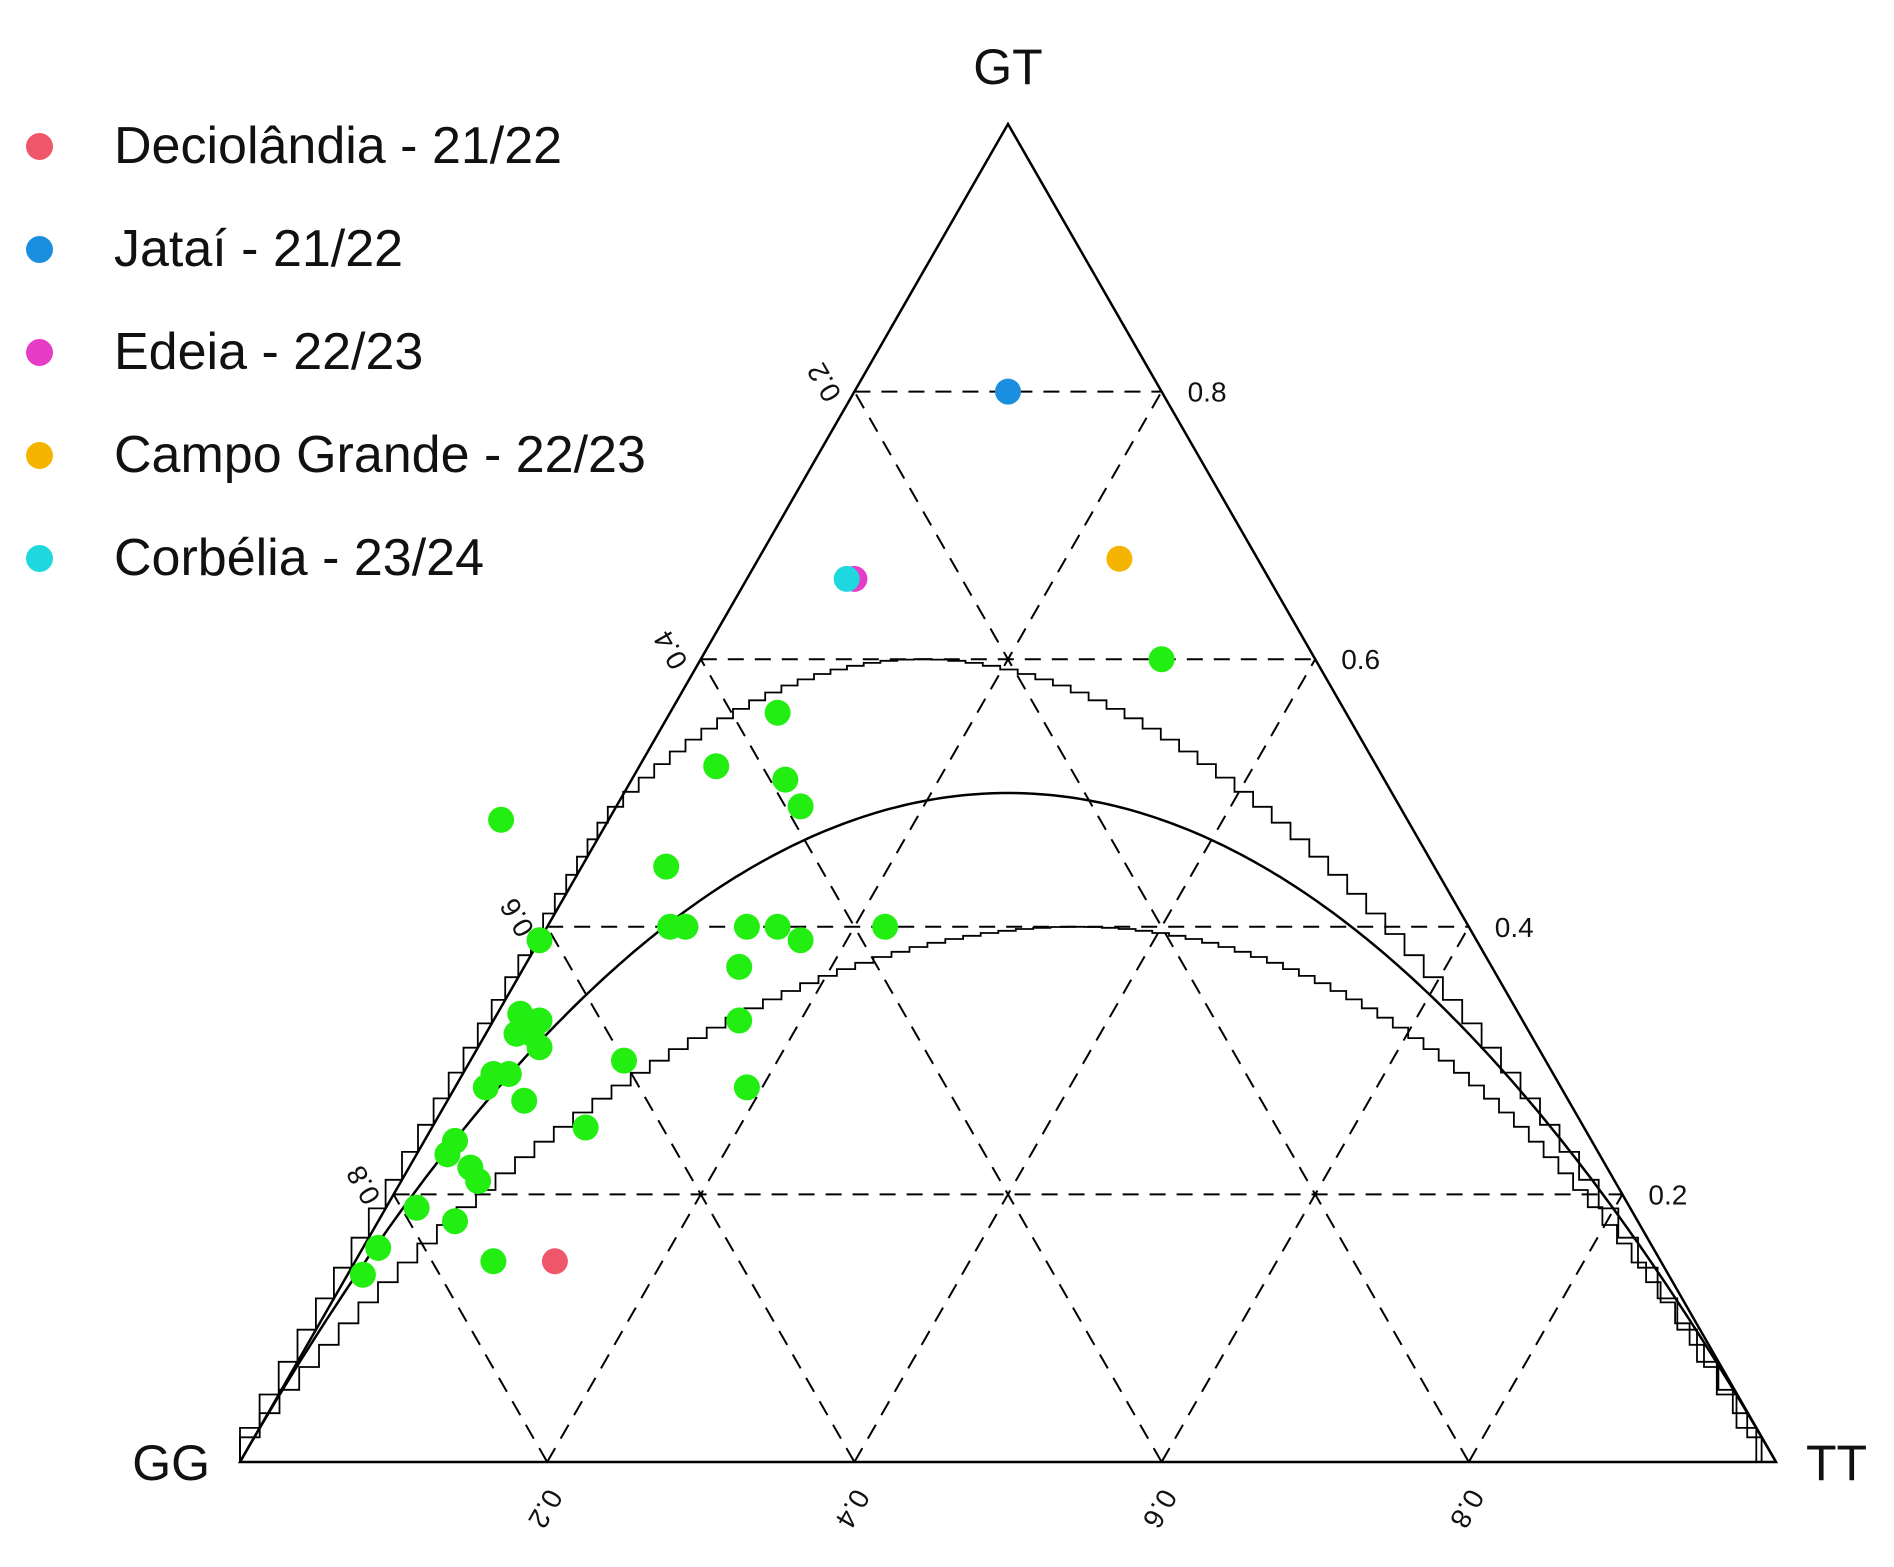 The width and height of the screenshot is (1894, 1567). What do you see at coordinates (1467, 1508) in the screenshot?
I see `tick-label-tt: 0.8` at bounding box center [1467, 1508].